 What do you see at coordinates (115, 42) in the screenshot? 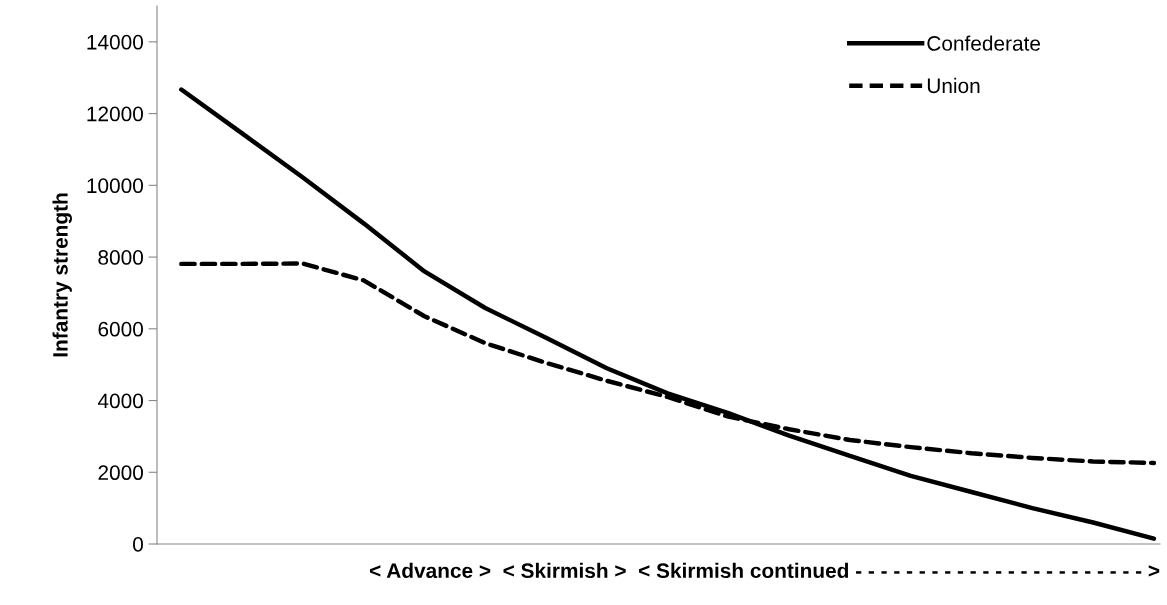
I see `y-tick-label: 14000` at bounding box center [115, 42].